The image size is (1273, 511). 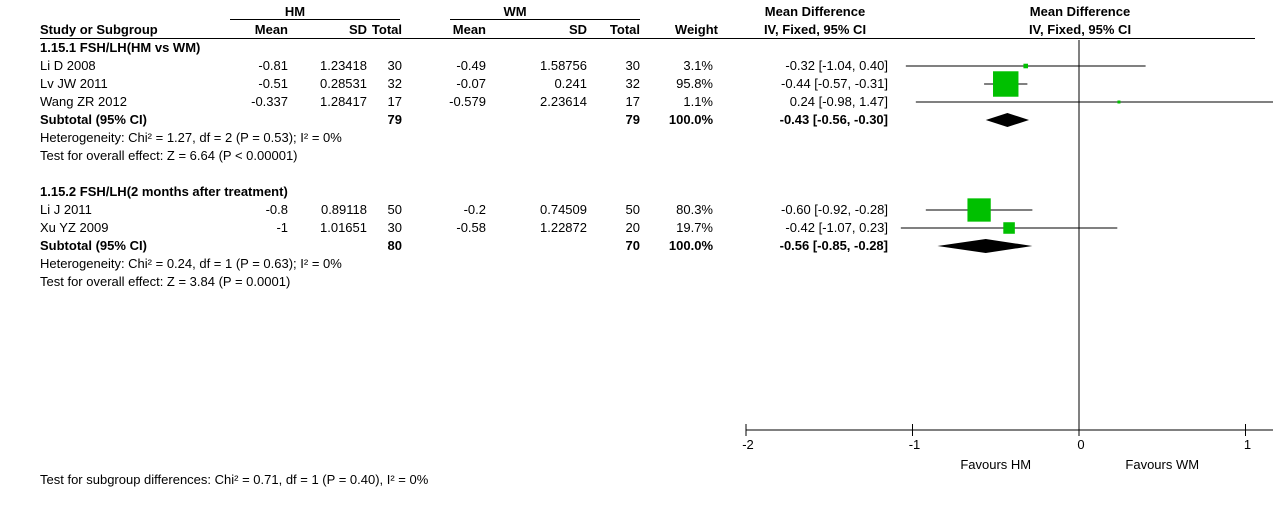 I want to click on study-name: Xu YZ 2009, so click(x=74, y=227).